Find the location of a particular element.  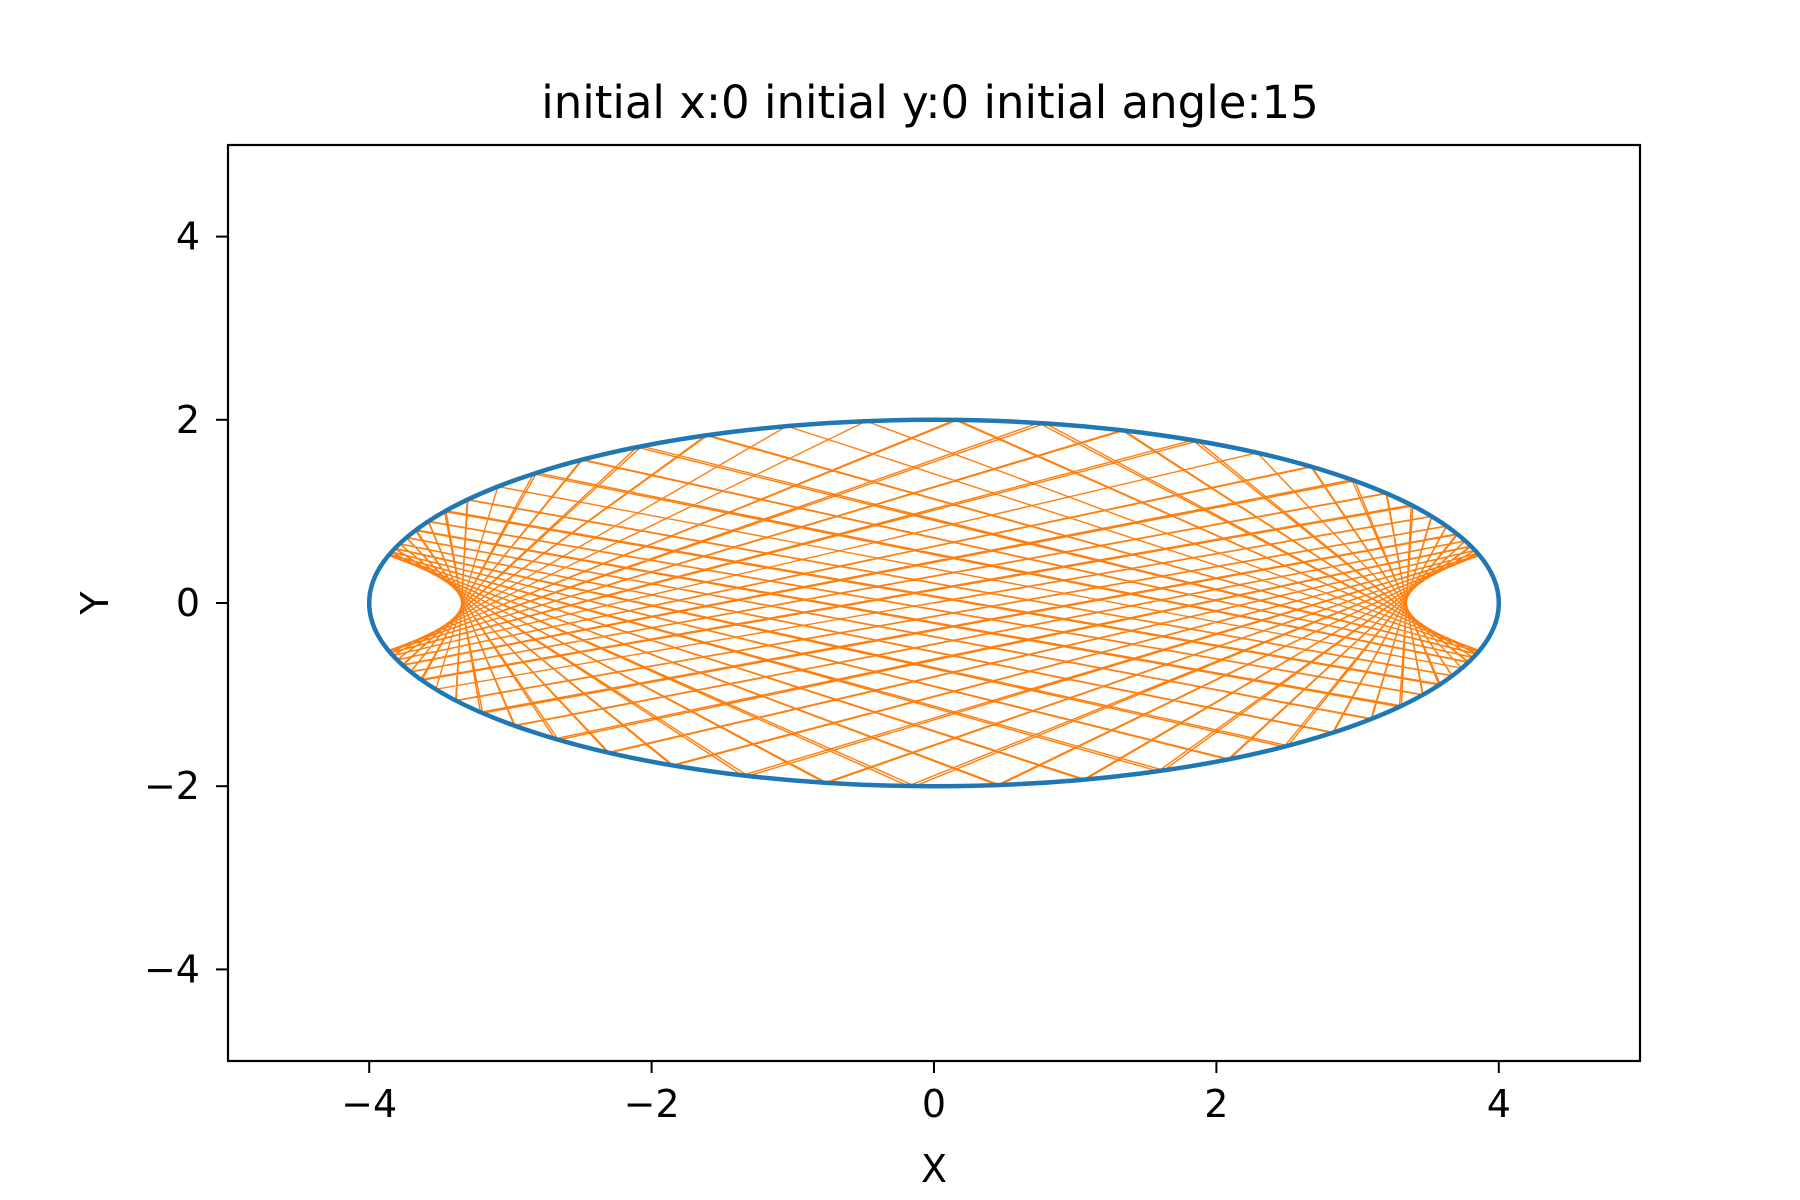

y-tick-label: −4 is located at coordinates (172, 969).